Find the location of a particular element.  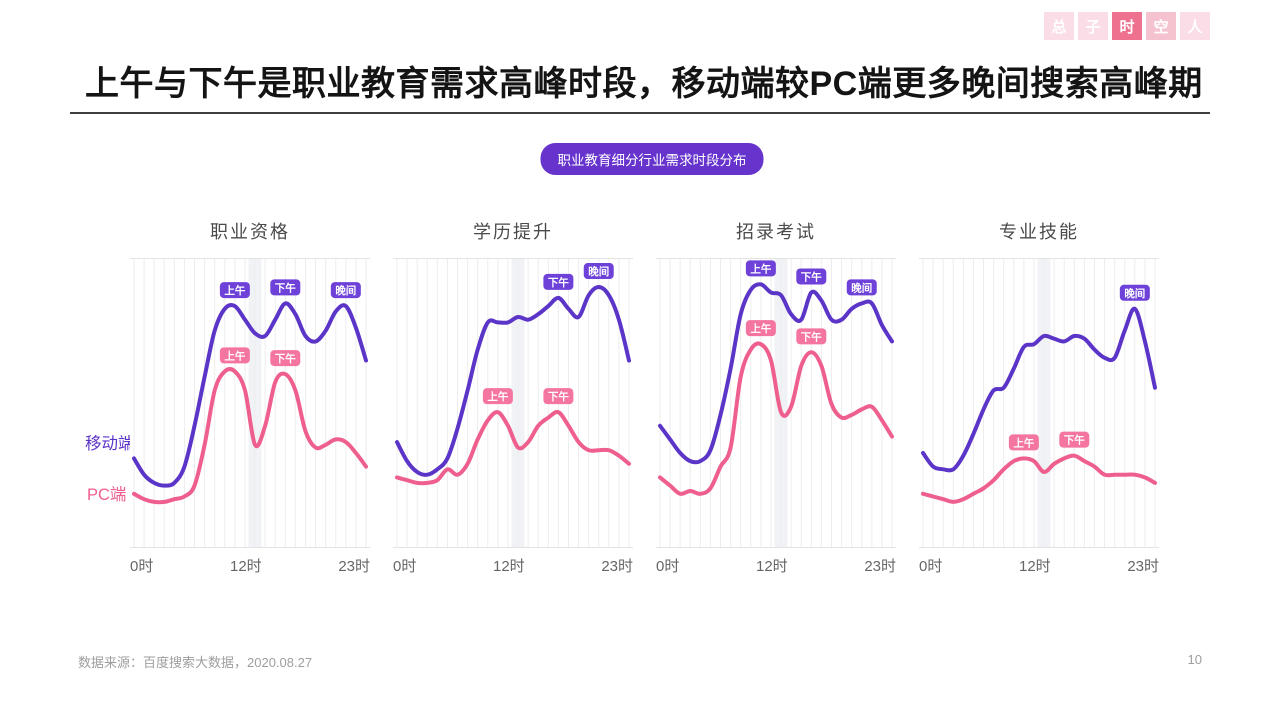

chart-group-tag-badge: 职业教育细分行业需求时段分布 is located at coordinates (652, 159).